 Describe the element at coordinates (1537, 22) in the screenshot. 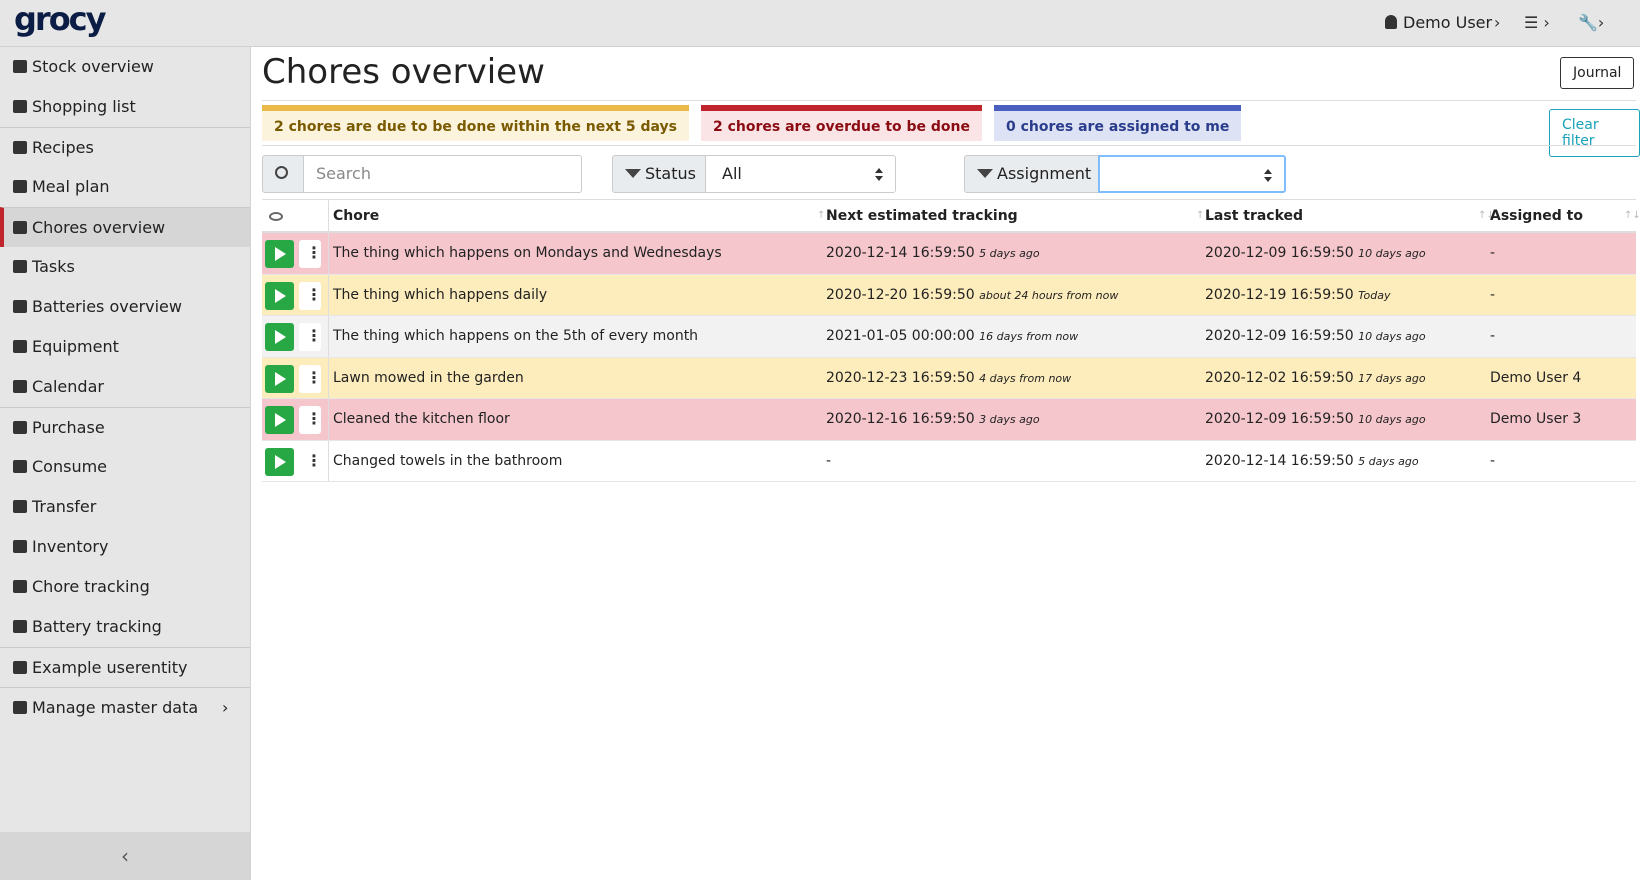

I see `settings-menu: ☰ ›` at that location.